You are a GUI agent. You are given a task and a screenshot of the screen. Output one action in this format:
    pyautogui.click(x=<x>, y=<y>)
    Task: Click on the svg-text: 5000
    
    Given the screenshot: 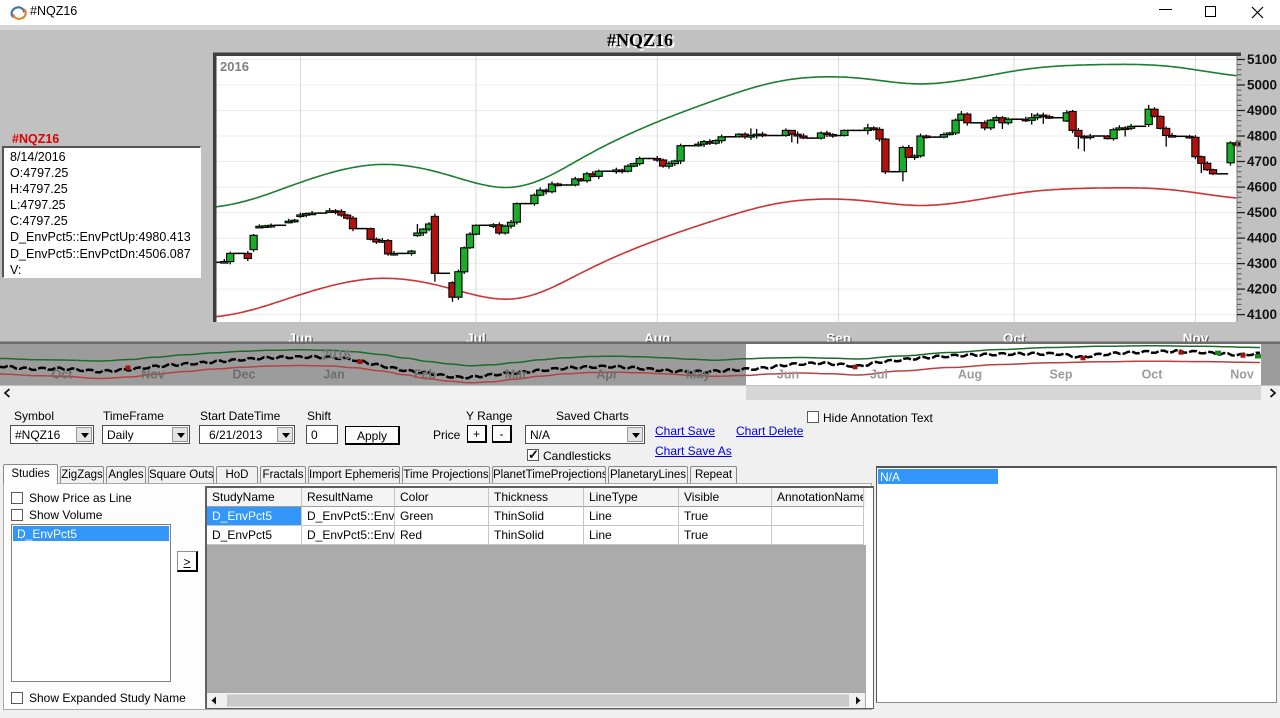 What is the action you would take?
    pyautogui.click(x=1262, y=85)
    